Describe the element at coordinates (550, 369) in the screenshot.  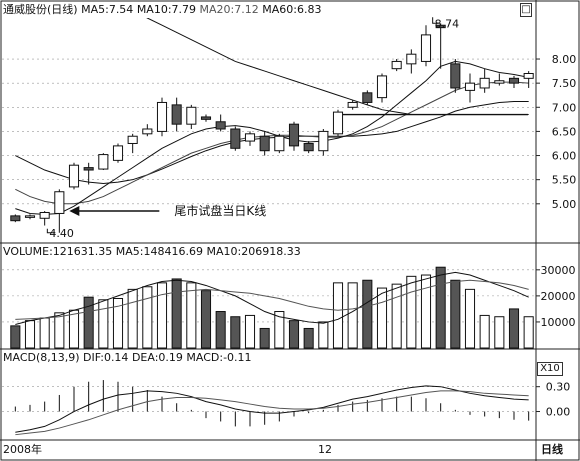
I see `volume-unit-badge: X10` at that location.